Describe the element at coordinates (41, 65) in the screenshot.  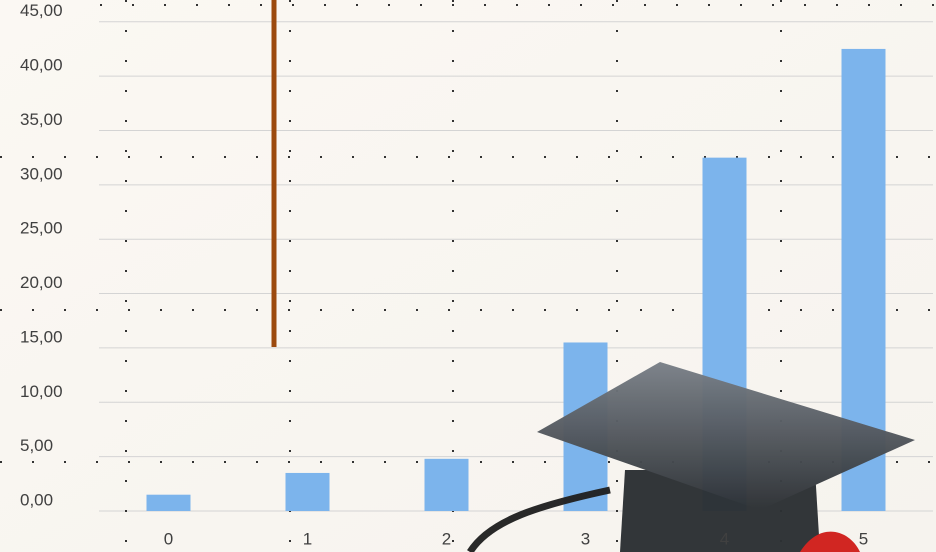
I see `y-tick-label: 40,00` at that location.